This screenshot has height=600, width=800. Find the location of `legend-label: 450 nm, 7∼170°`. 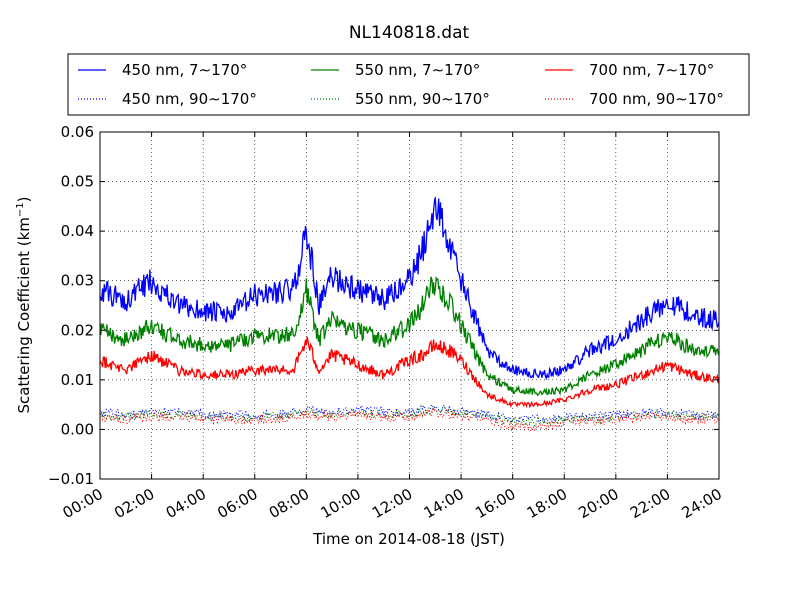

legend-label: 450 nm, 7∼170° is located at coordinates (184, 70).